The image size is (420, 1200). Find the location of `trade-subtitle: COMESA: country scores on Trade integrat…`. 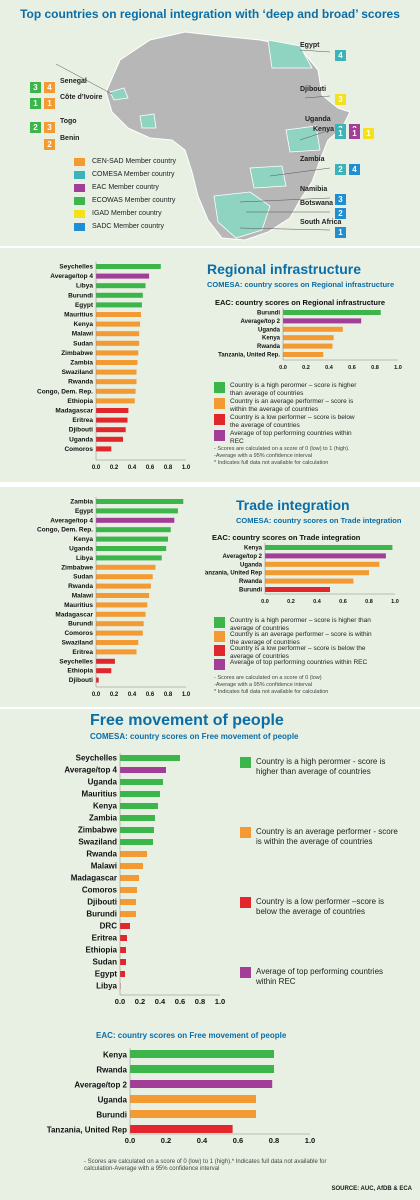

trade-subtitle: COMESA: country scores on Trade integrat… is located at coordinates (319, 520).